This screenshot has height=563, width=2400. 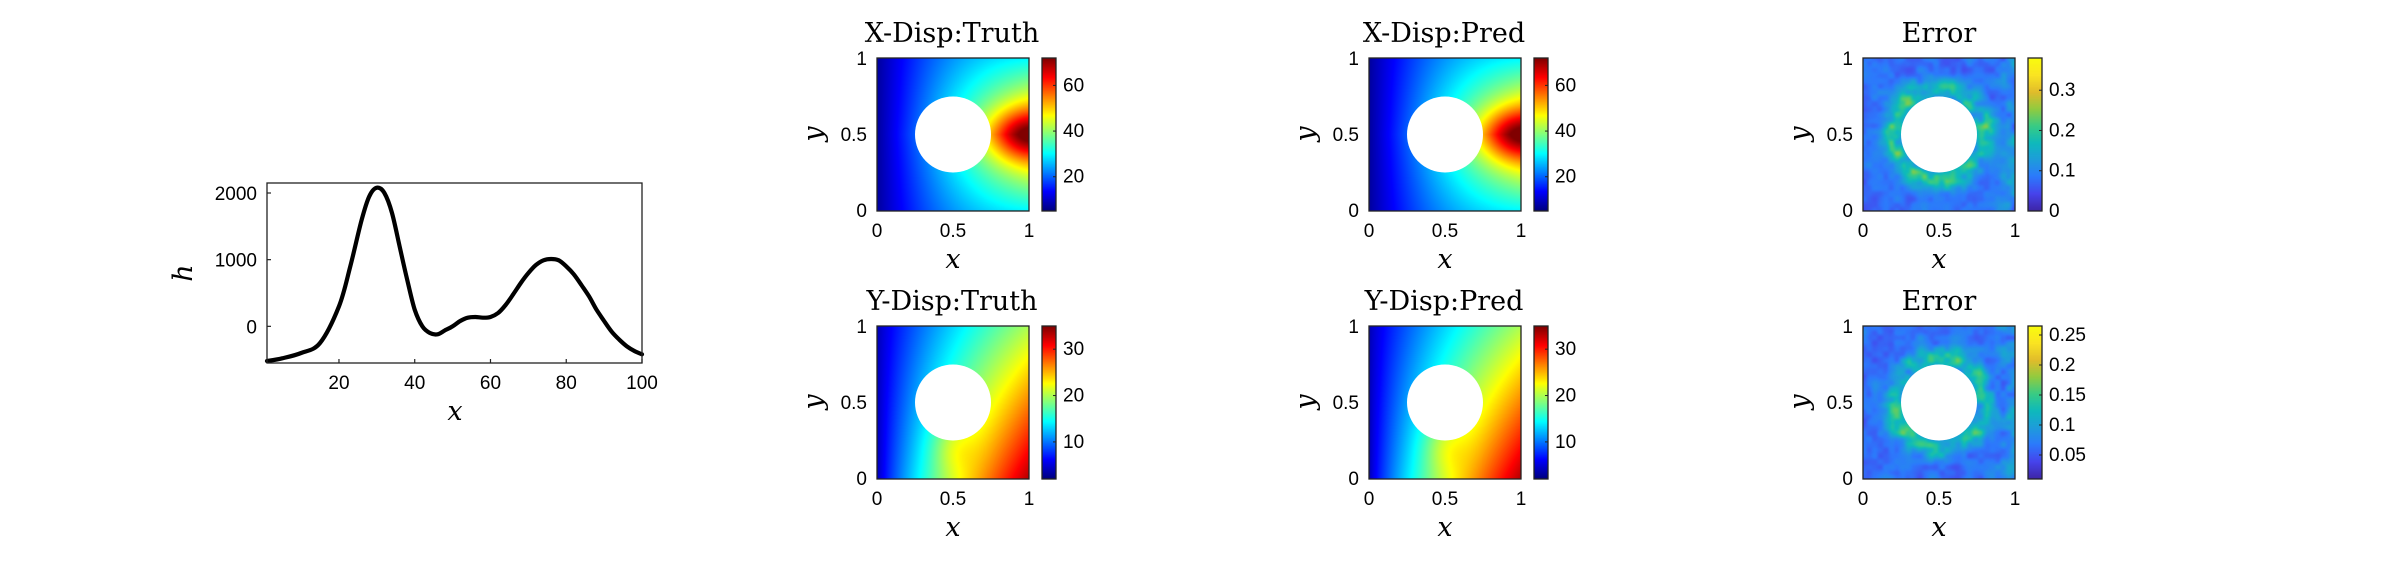 I want to click on panel-x-pred: X-Disp:Pred 1 0.5 0 0 0.5 1 x y 20 40 60, so click(x=1433, y=146).